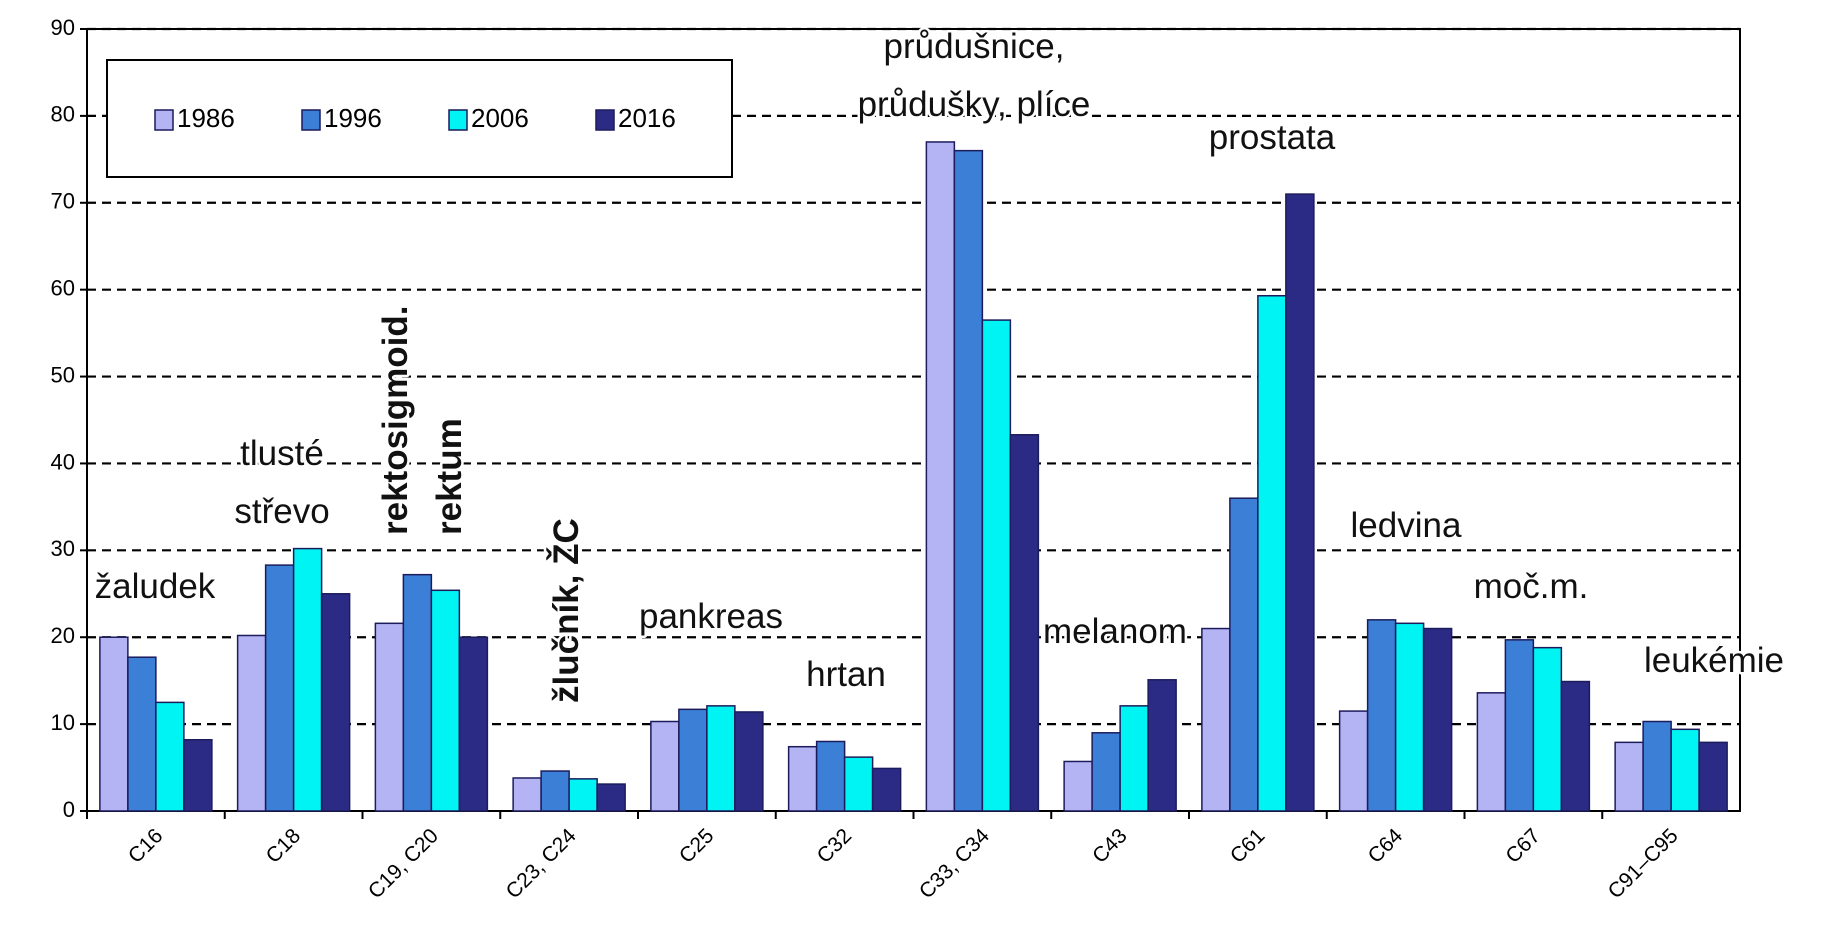  I want to click on x-tick-label: C61, so click(1248, 846).